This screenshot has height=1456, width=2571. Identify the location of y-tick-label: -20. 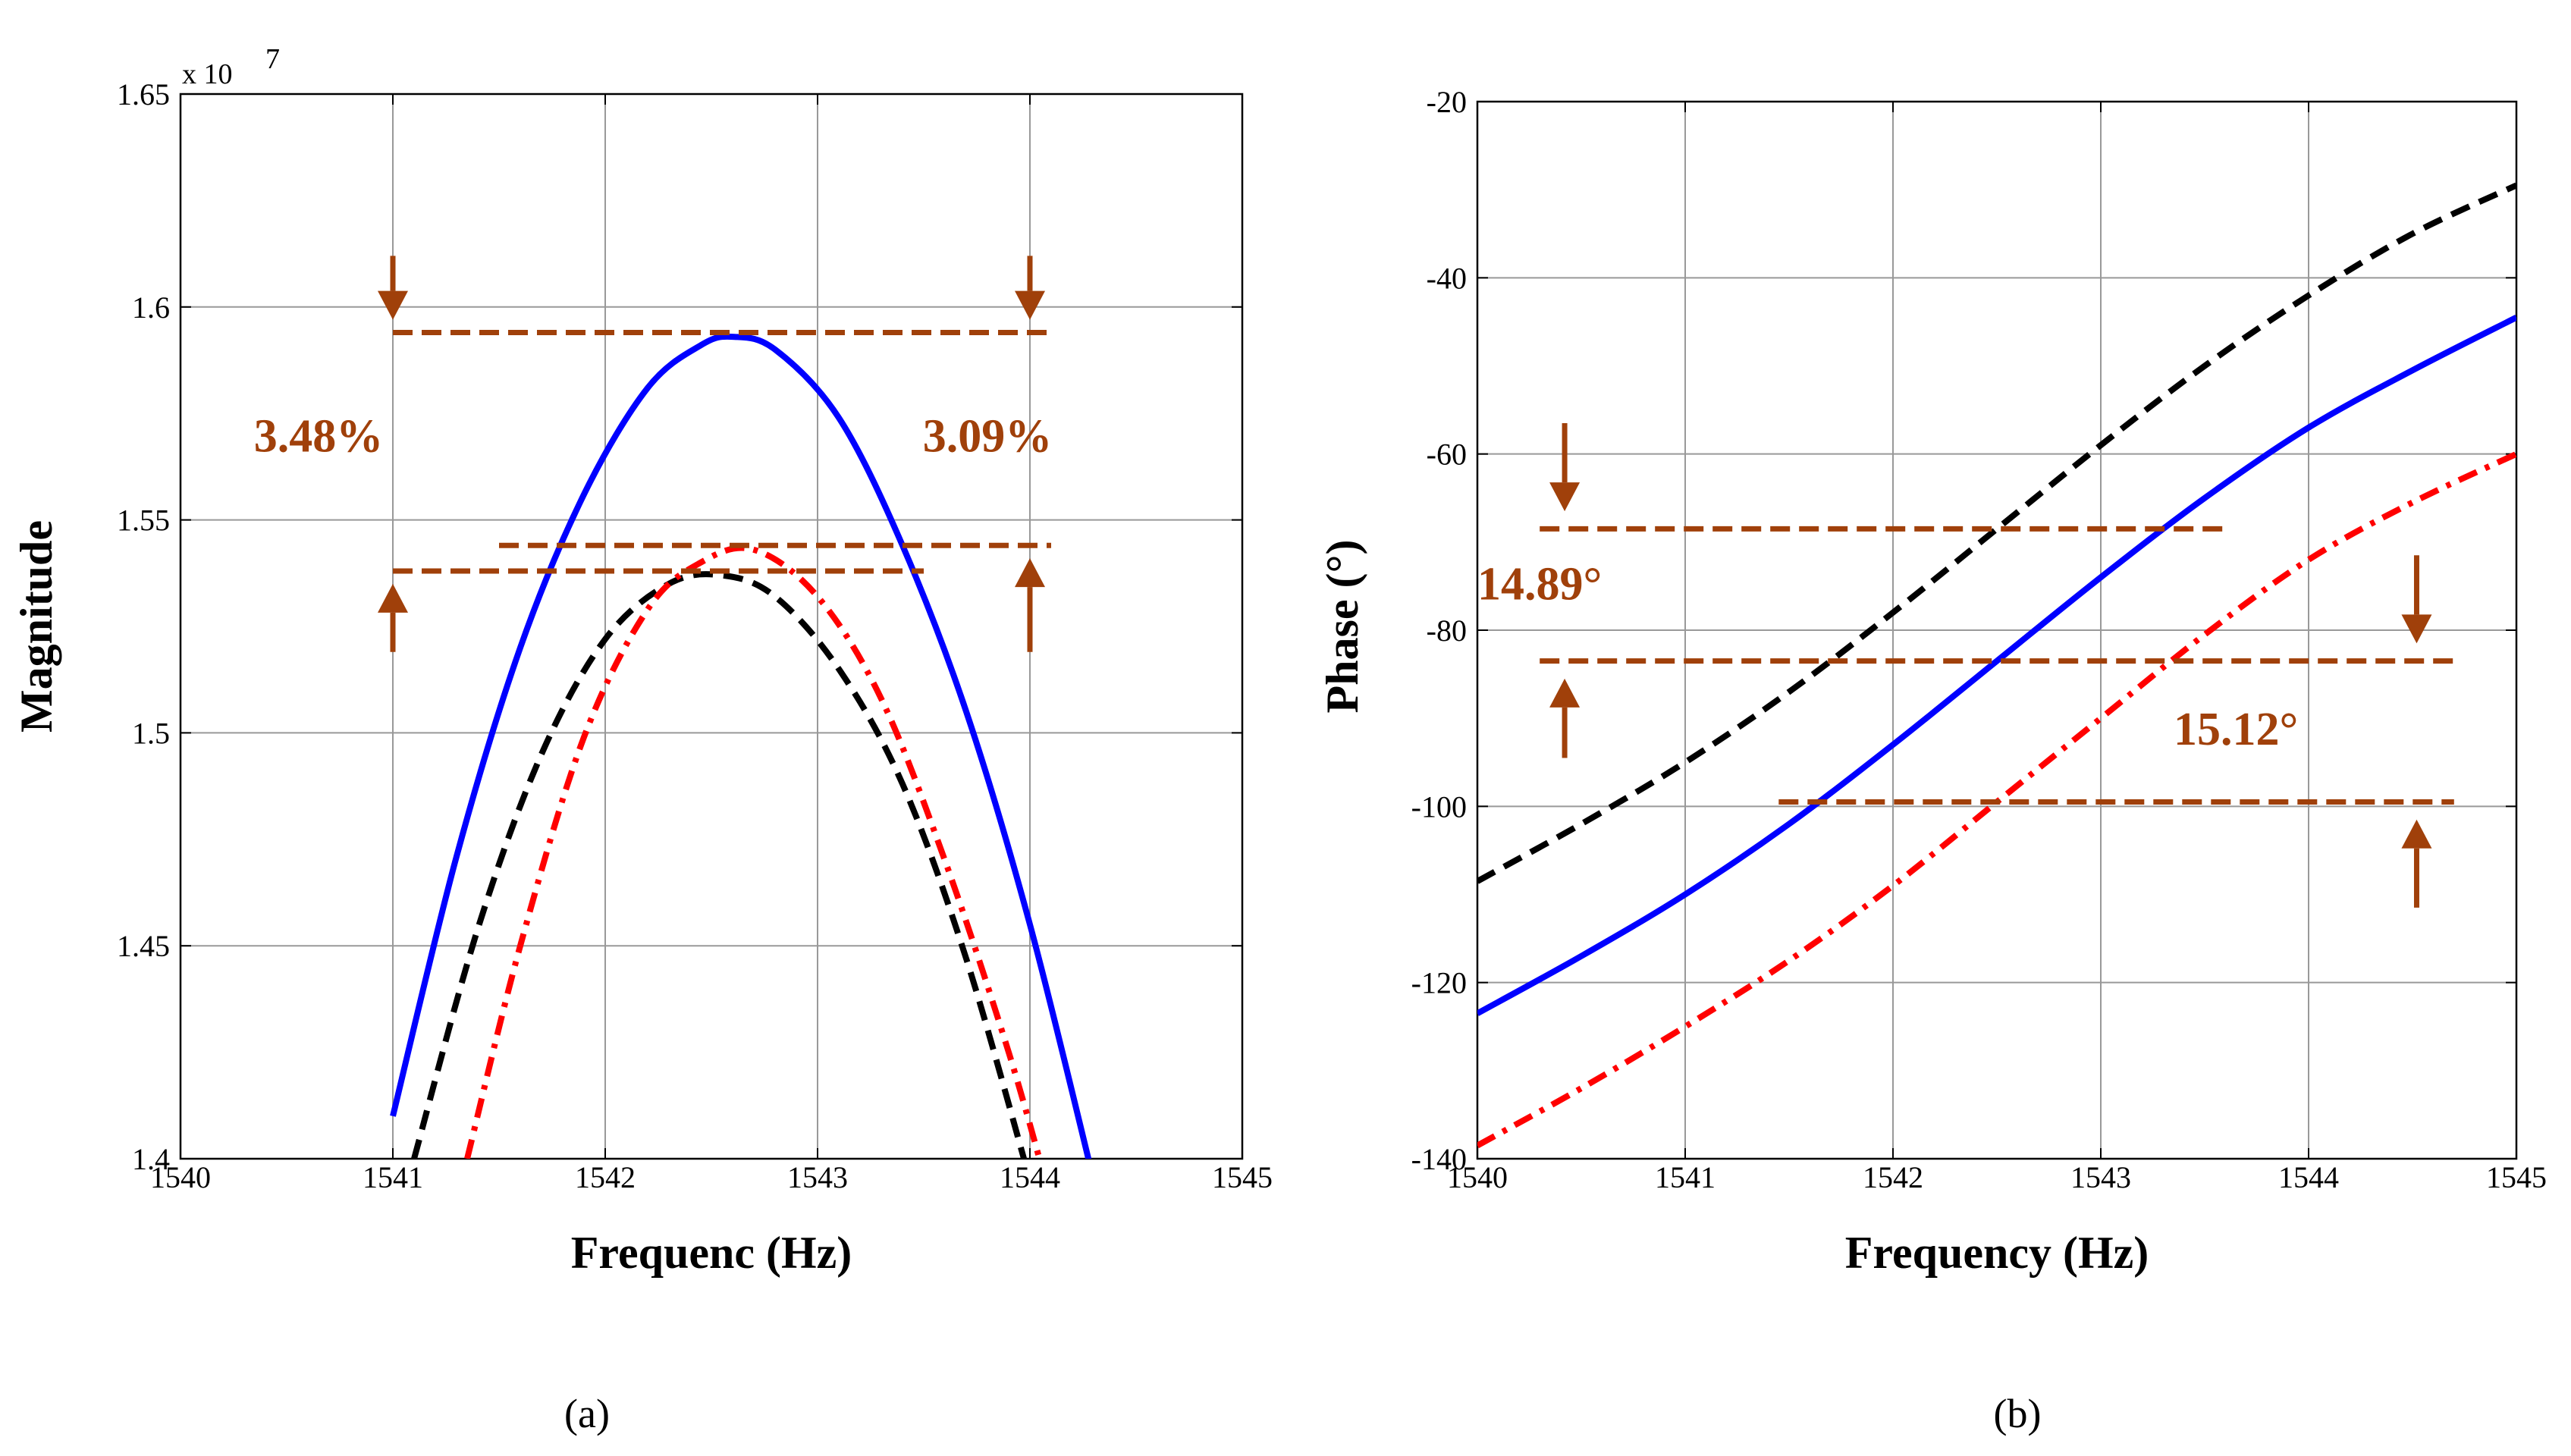
(1447, 102).